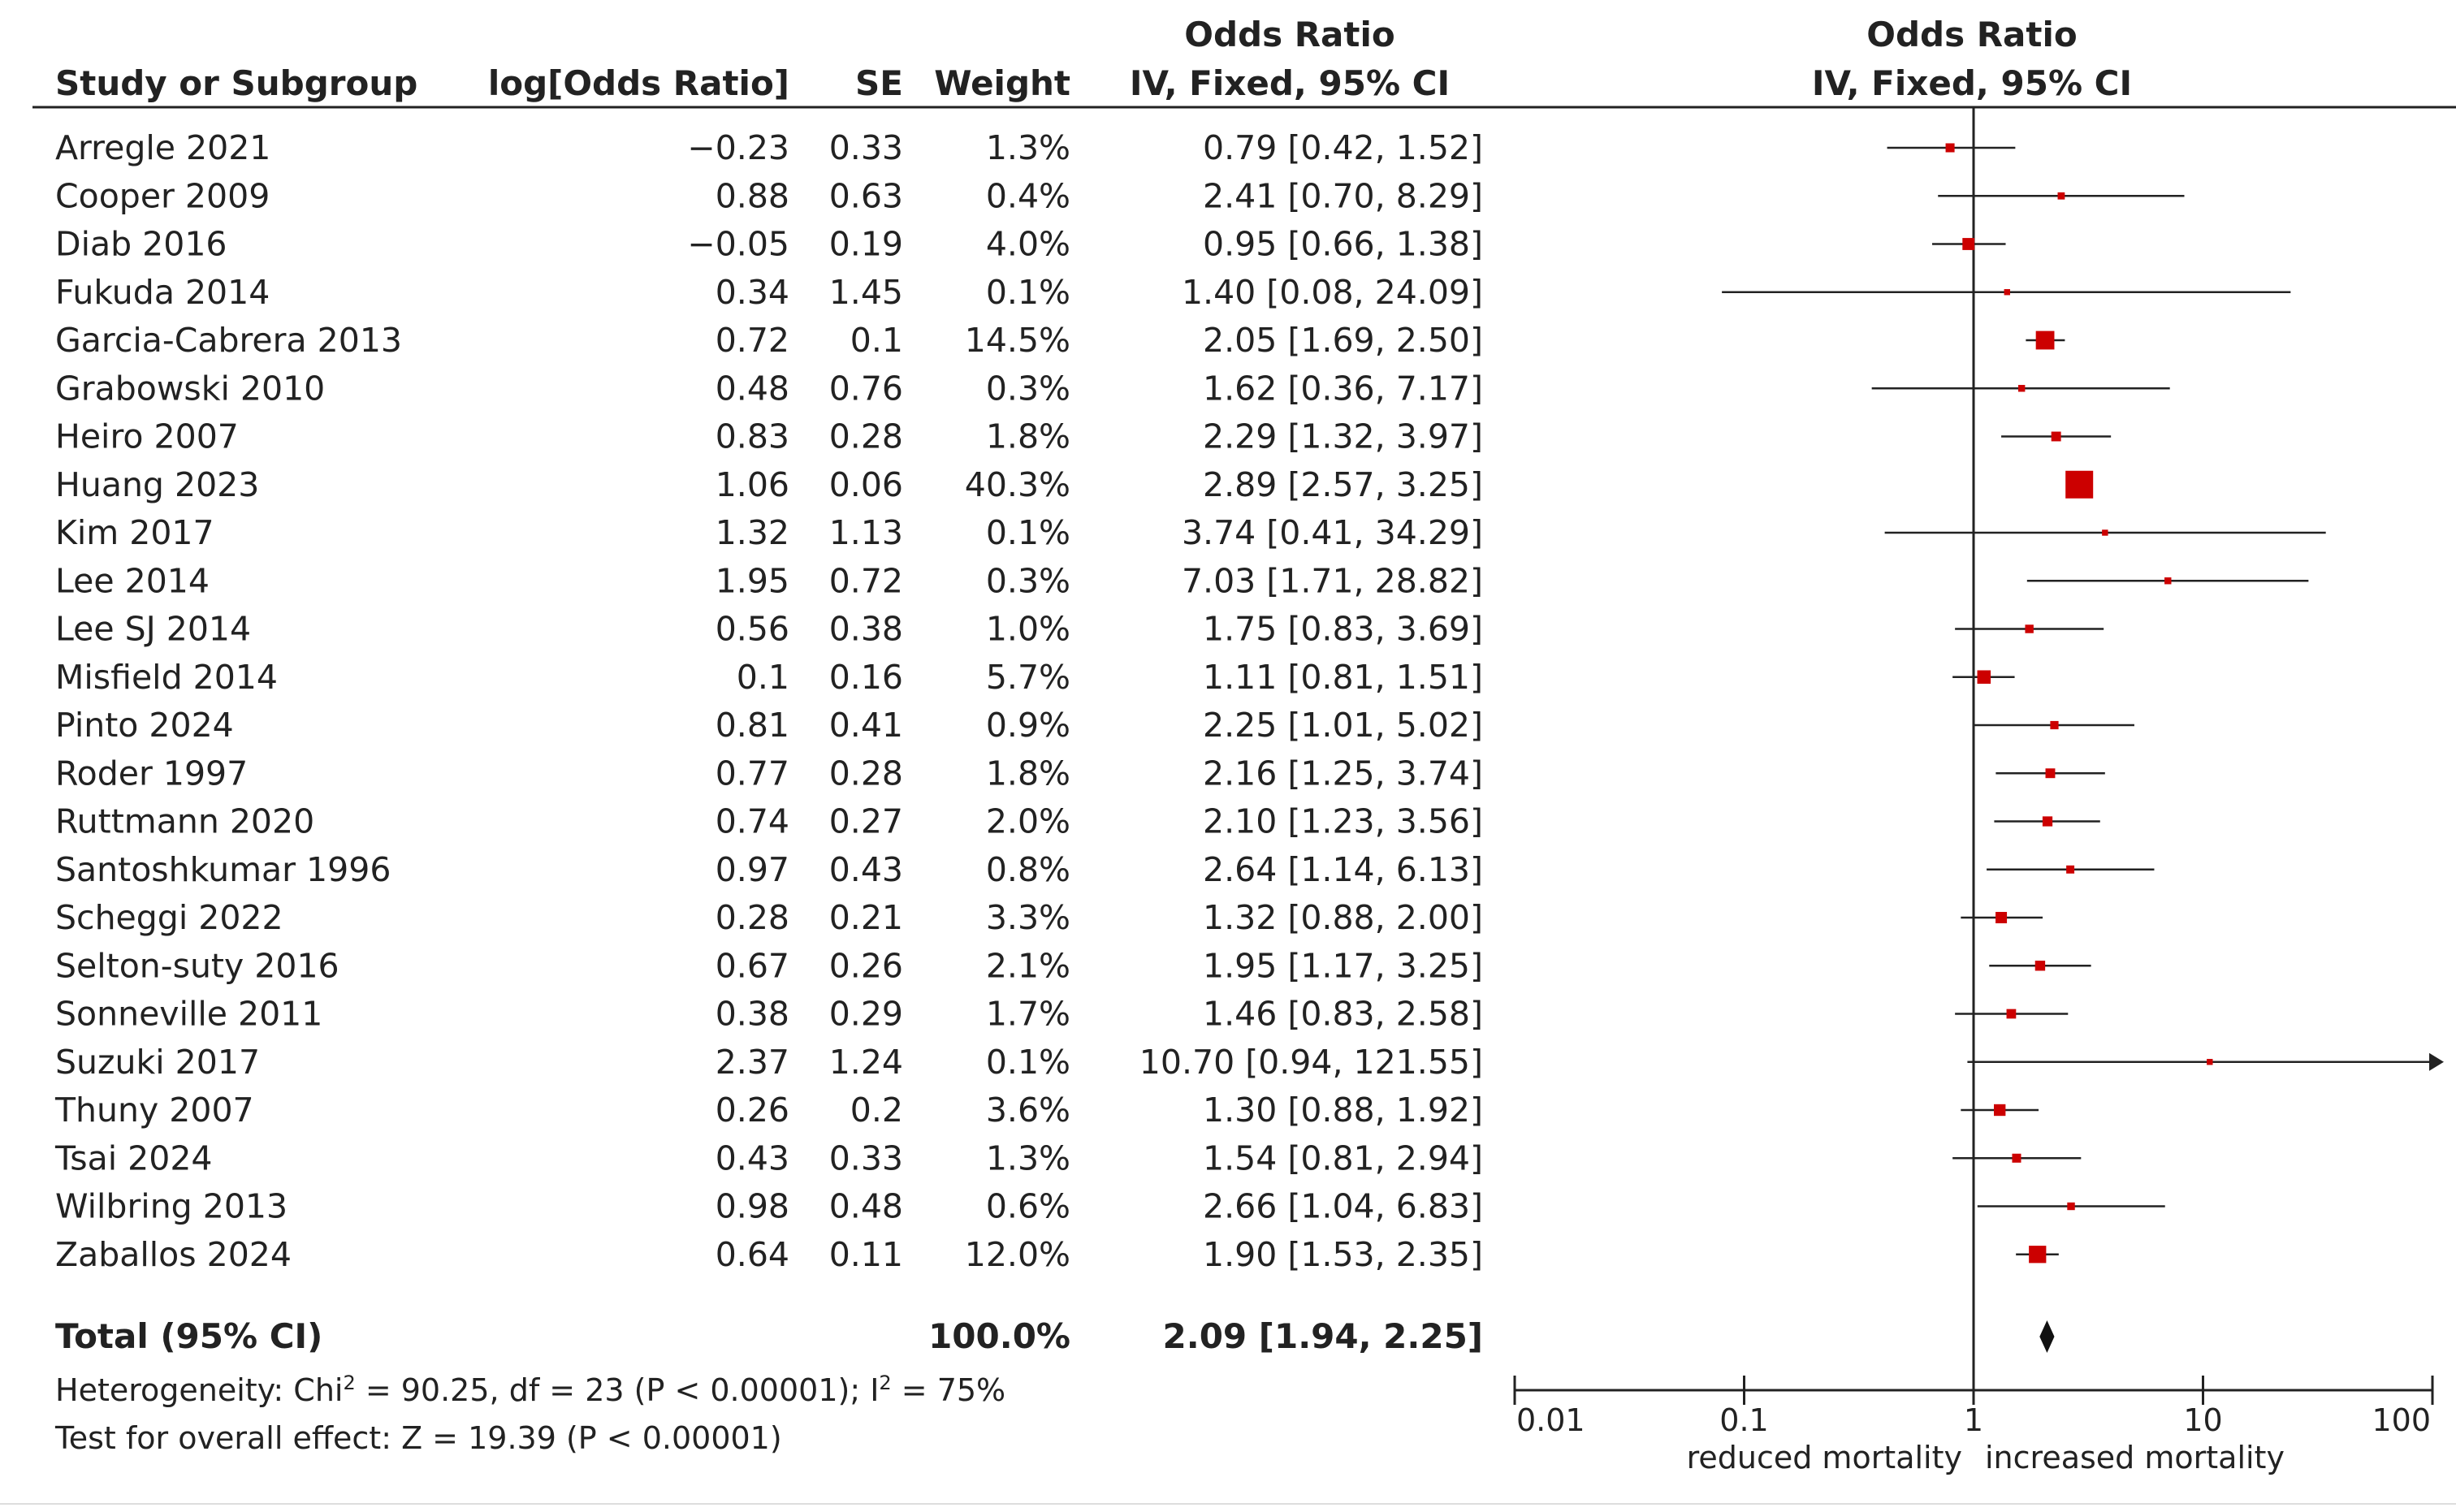 Image resolution: width=2456 pixels, height=1512 pixels. What do you see at coordinates (172, 1206) in the screenshot?
I see `study-name: Wilbring 2013` at bounding box center [172, 1206].